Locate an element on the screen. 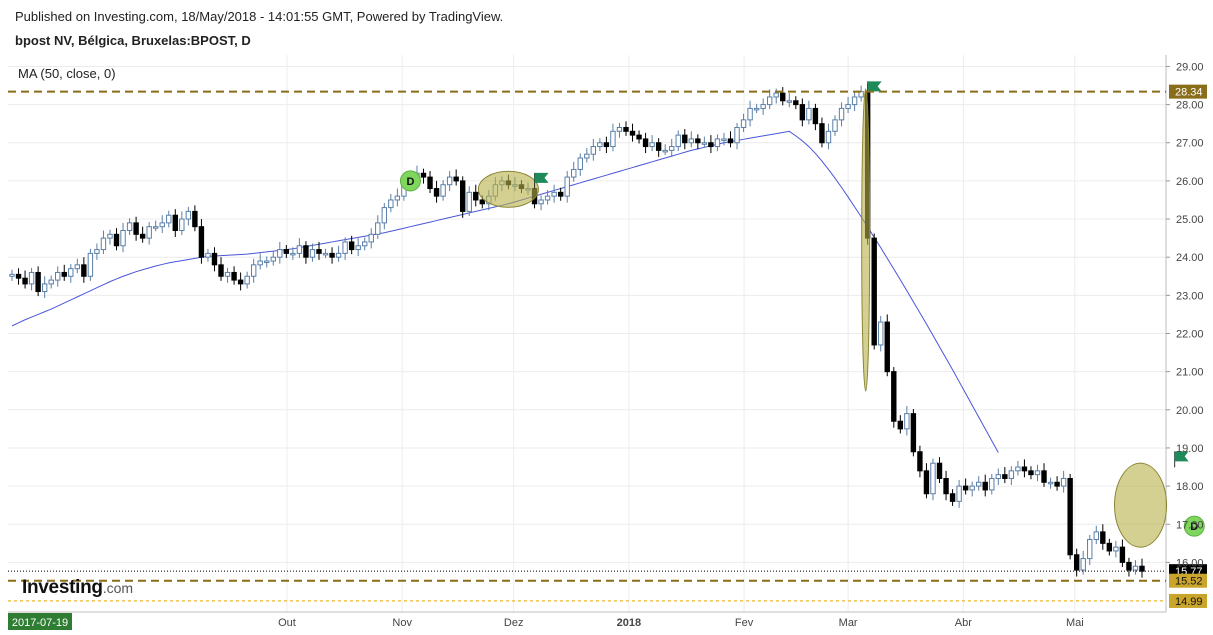 This screenshot has height=635, width=1213. y-tick-label: 29.00 is located at coordinates (1190, 67).